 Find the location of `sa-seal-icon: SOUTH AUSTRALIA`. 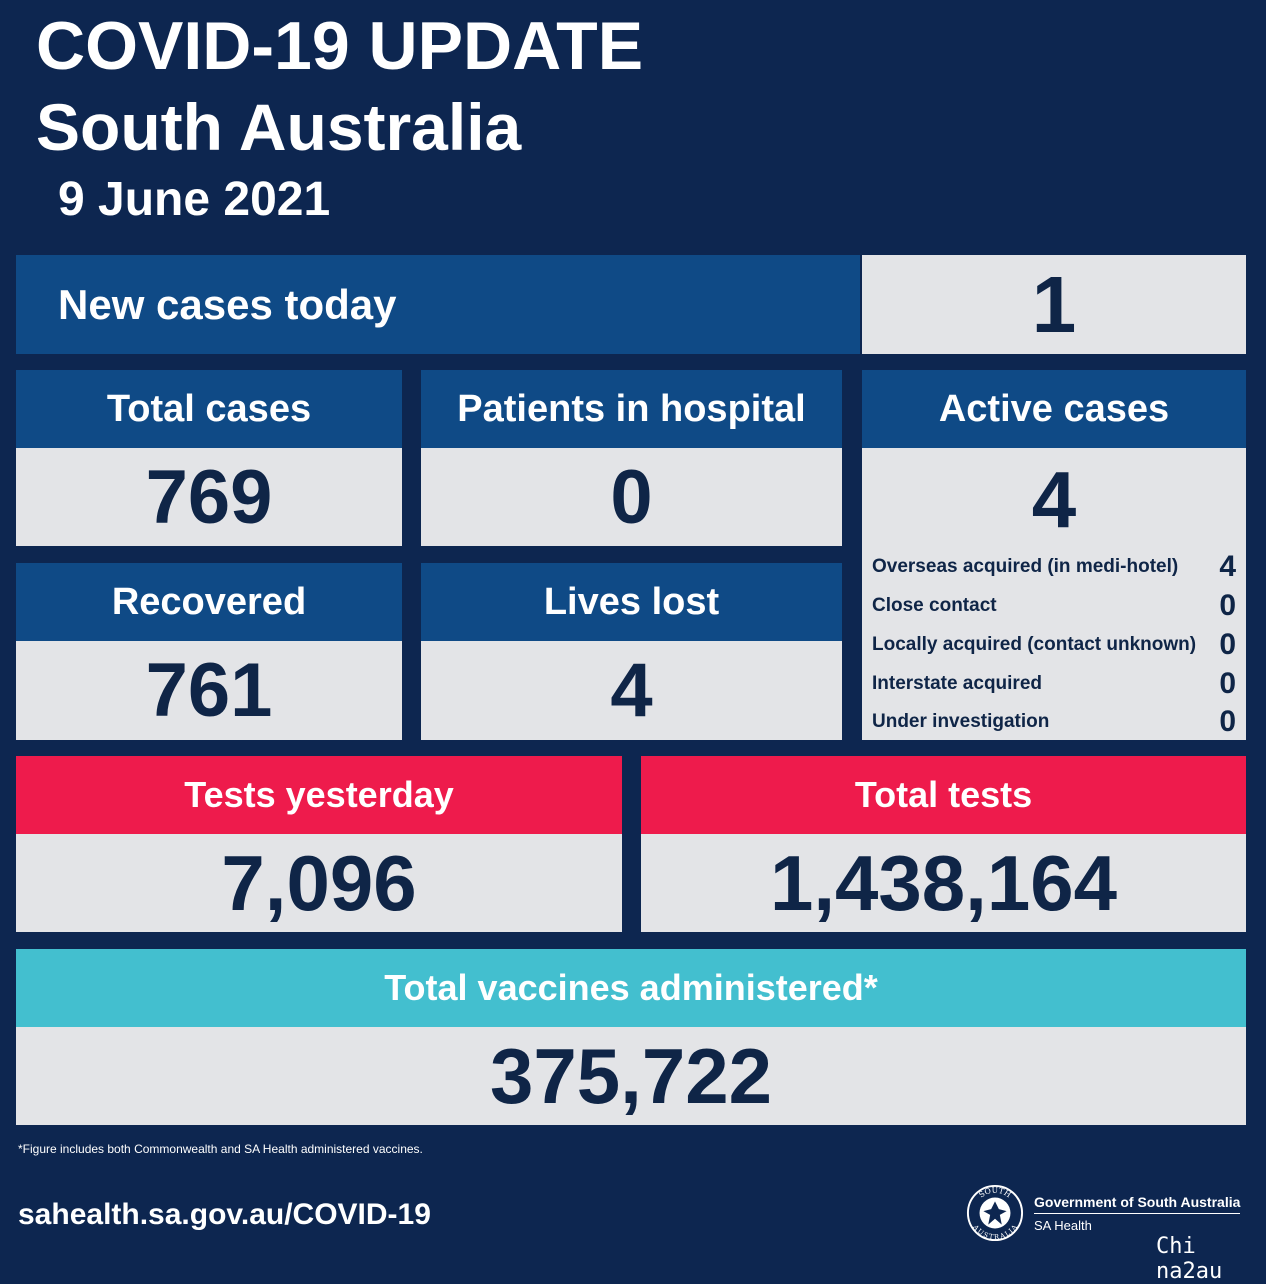

sa-seal-icon: SOUTH AUSTRALIA is located at coordinates (995, 1212).